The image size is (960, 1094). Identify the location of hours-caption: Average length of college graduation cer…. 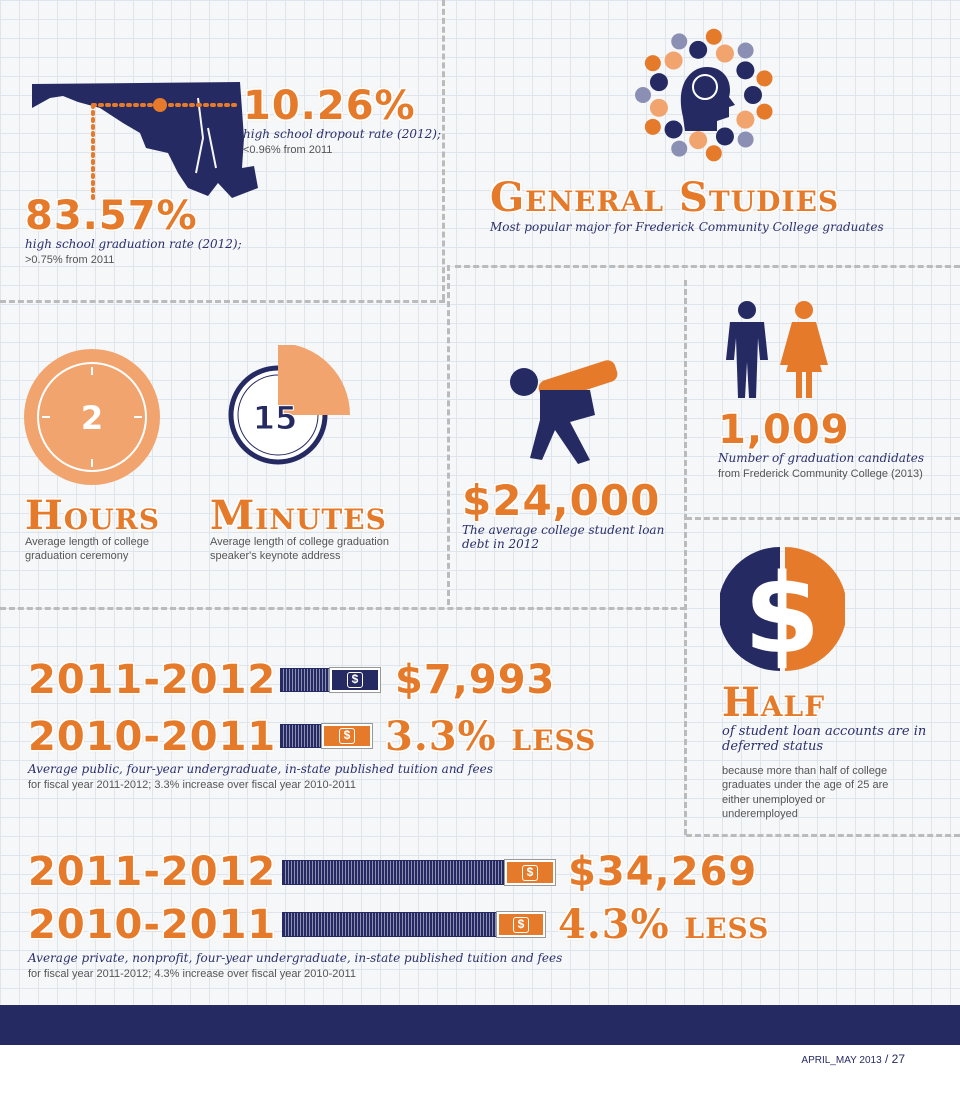
(87, 549).